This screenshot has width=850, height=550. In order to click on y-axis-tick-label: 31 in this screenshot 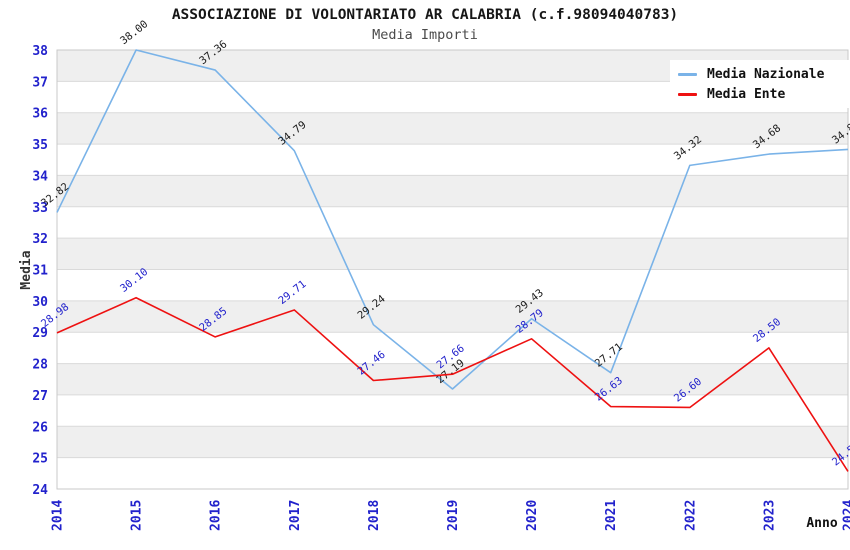, I will do `click(40, 271)`.